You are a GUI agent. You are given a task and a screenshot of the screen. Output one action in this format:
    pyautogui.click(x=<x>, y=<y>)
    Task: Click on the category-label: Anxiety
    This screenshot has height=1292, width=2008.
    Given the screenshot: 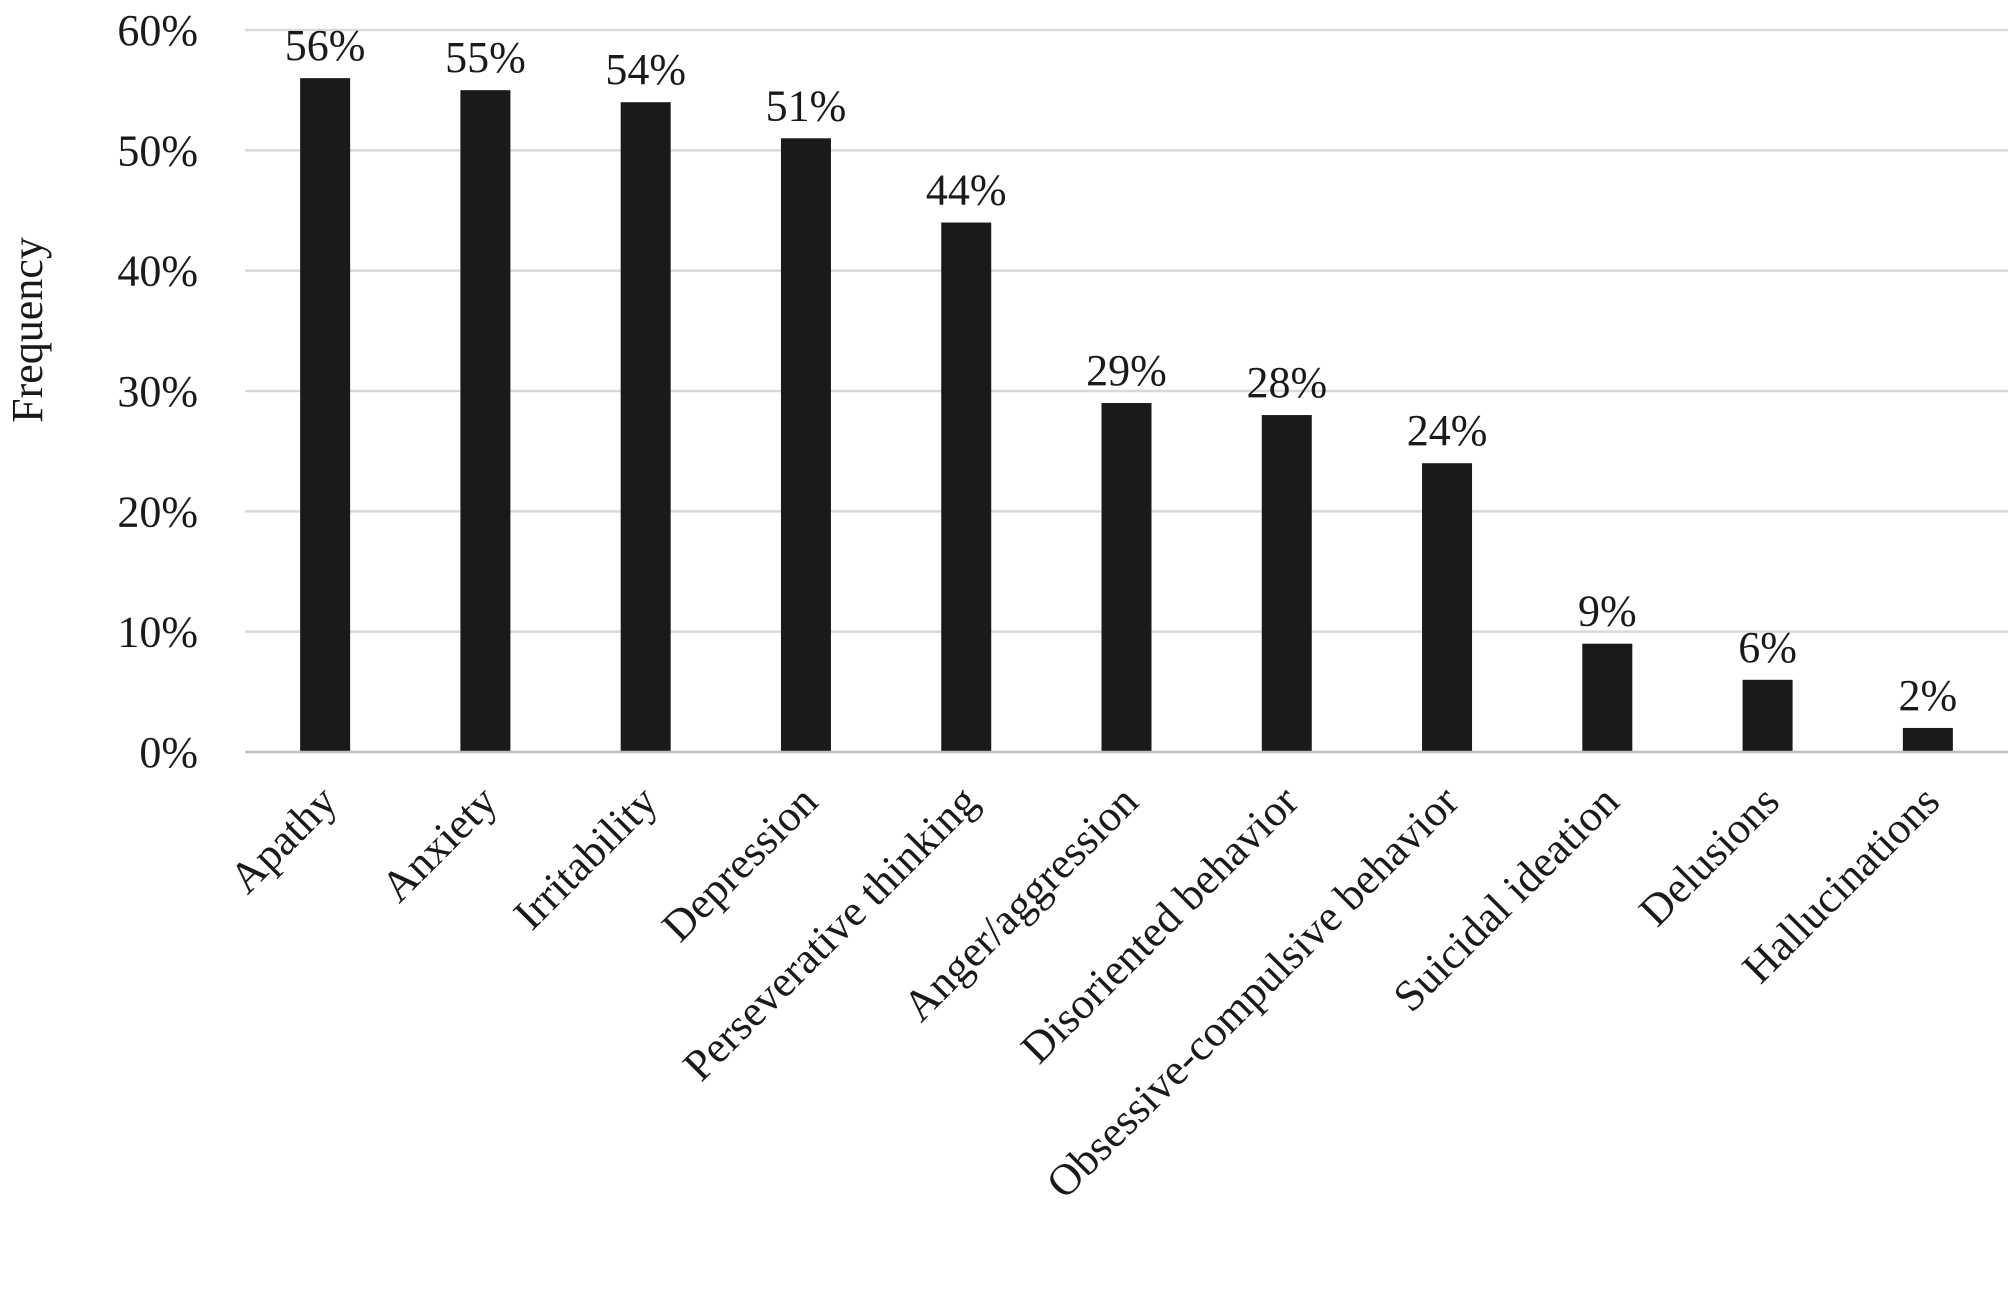 What is the action you would take?
    pyautogui.click(x=439, y=843)
    